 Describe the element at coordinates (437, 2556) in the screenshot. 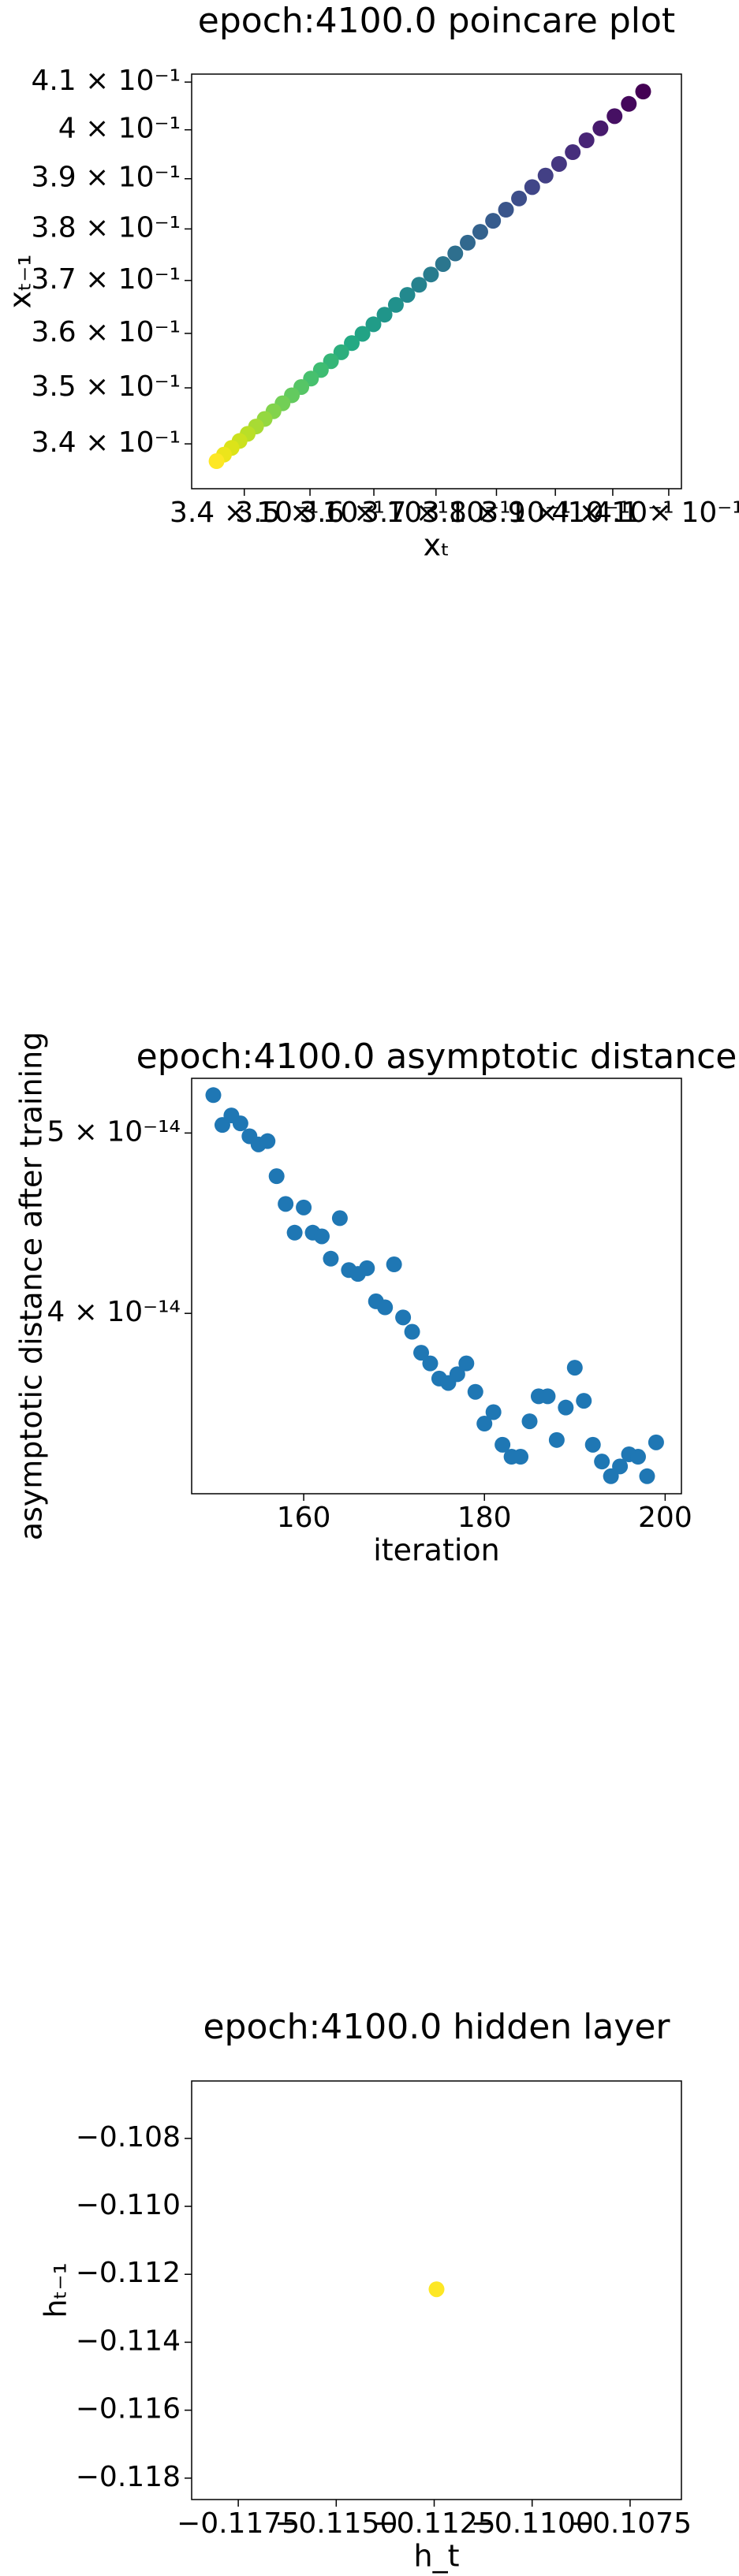

I see `x-axis-label: h_t` at that location.